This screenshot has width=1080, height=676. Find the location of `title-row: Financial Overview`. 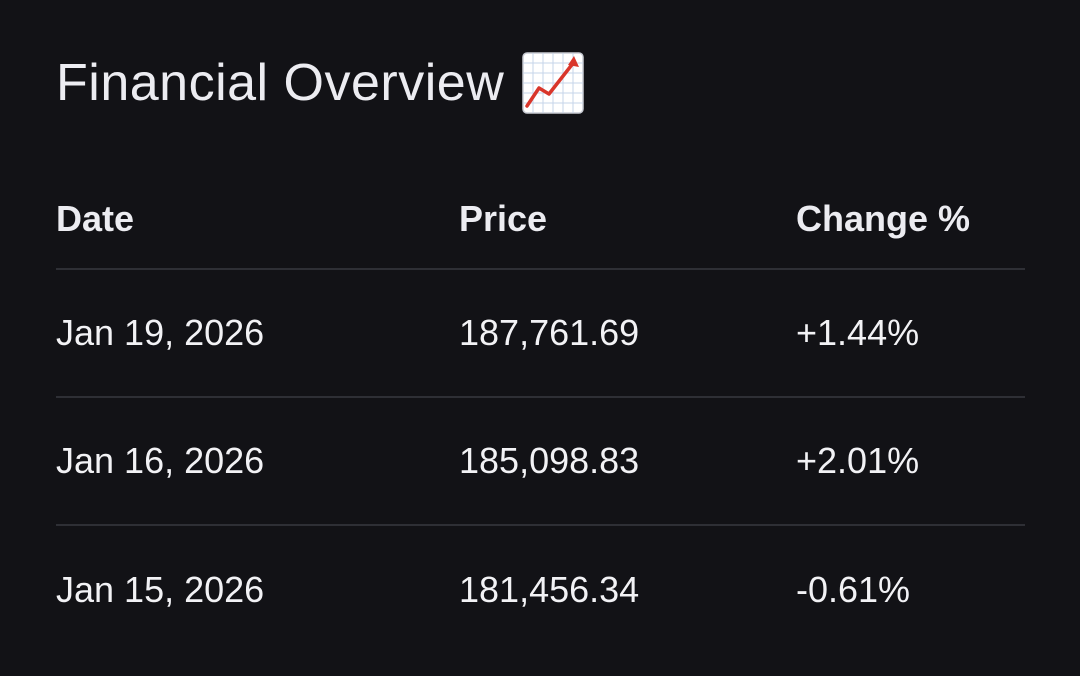

title-row: Financial Overview is located at coordinates (320, 83).